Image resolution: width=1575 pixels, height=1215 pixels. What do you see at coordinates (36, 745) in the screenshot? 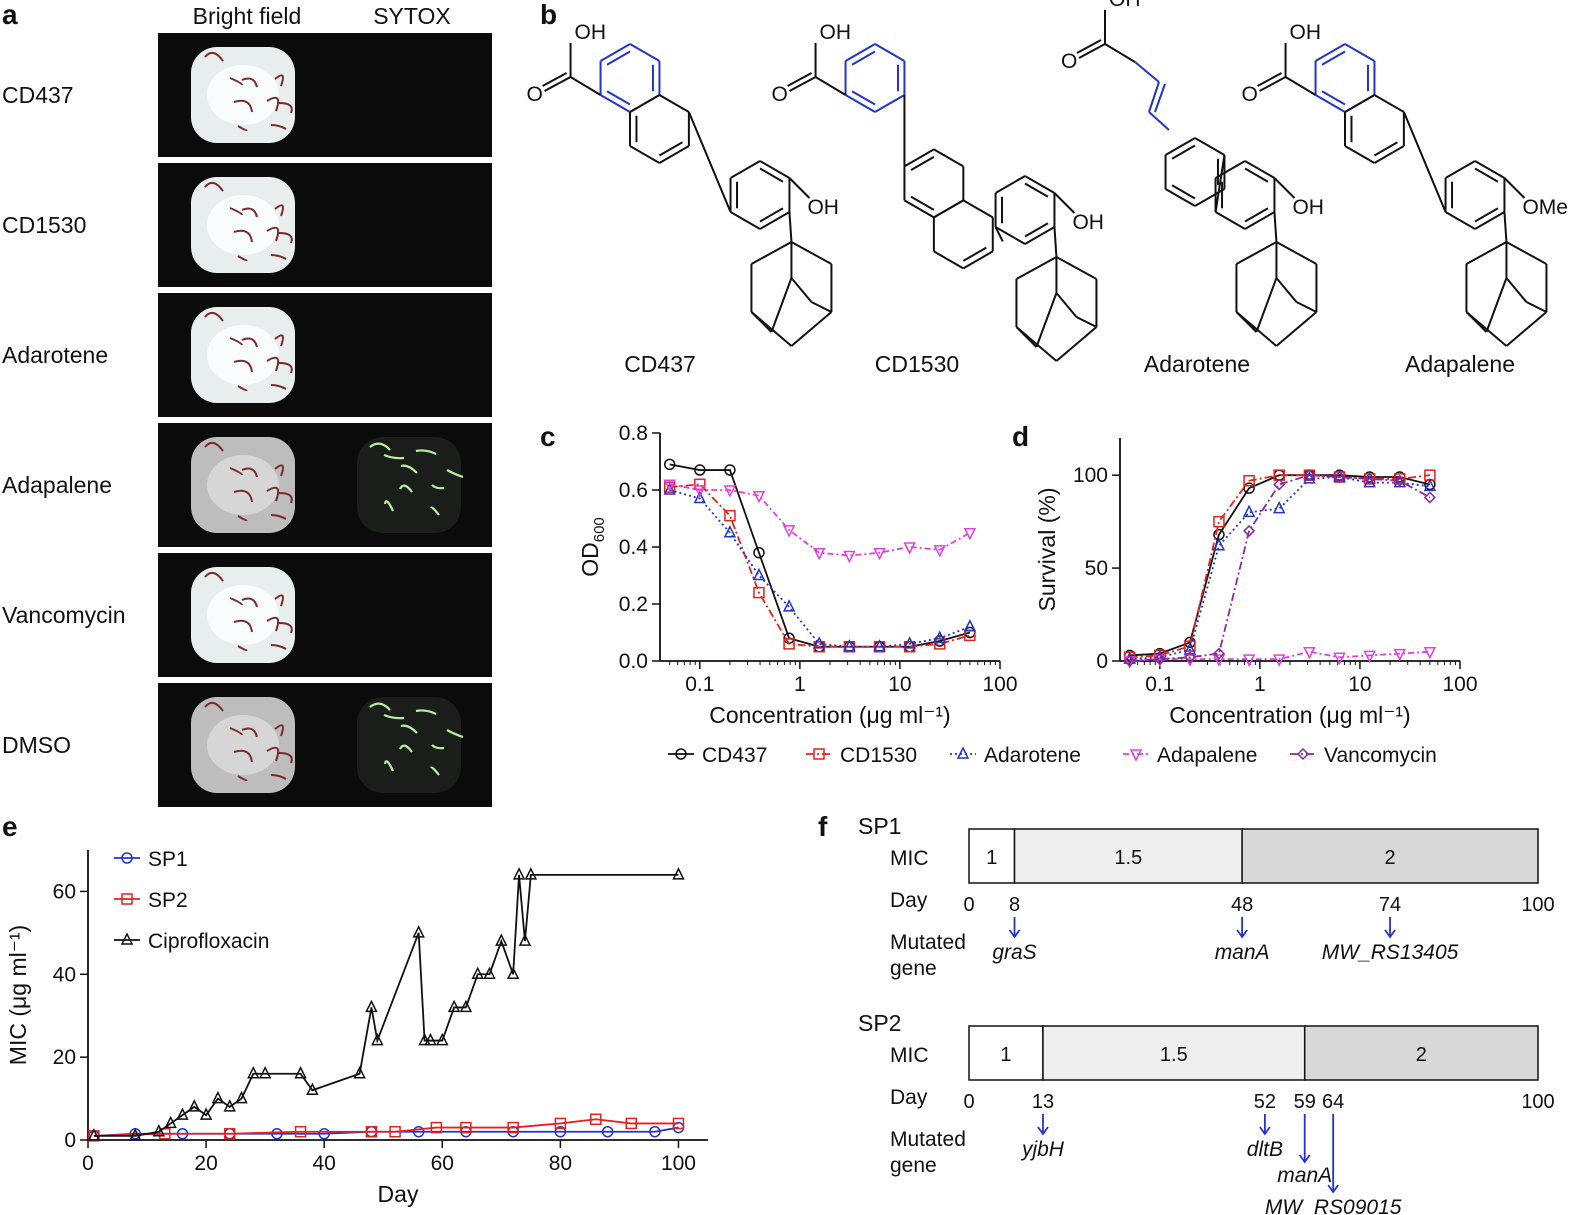
I see `row-label-dmso: DMSO` at bounding box center [36, 745].